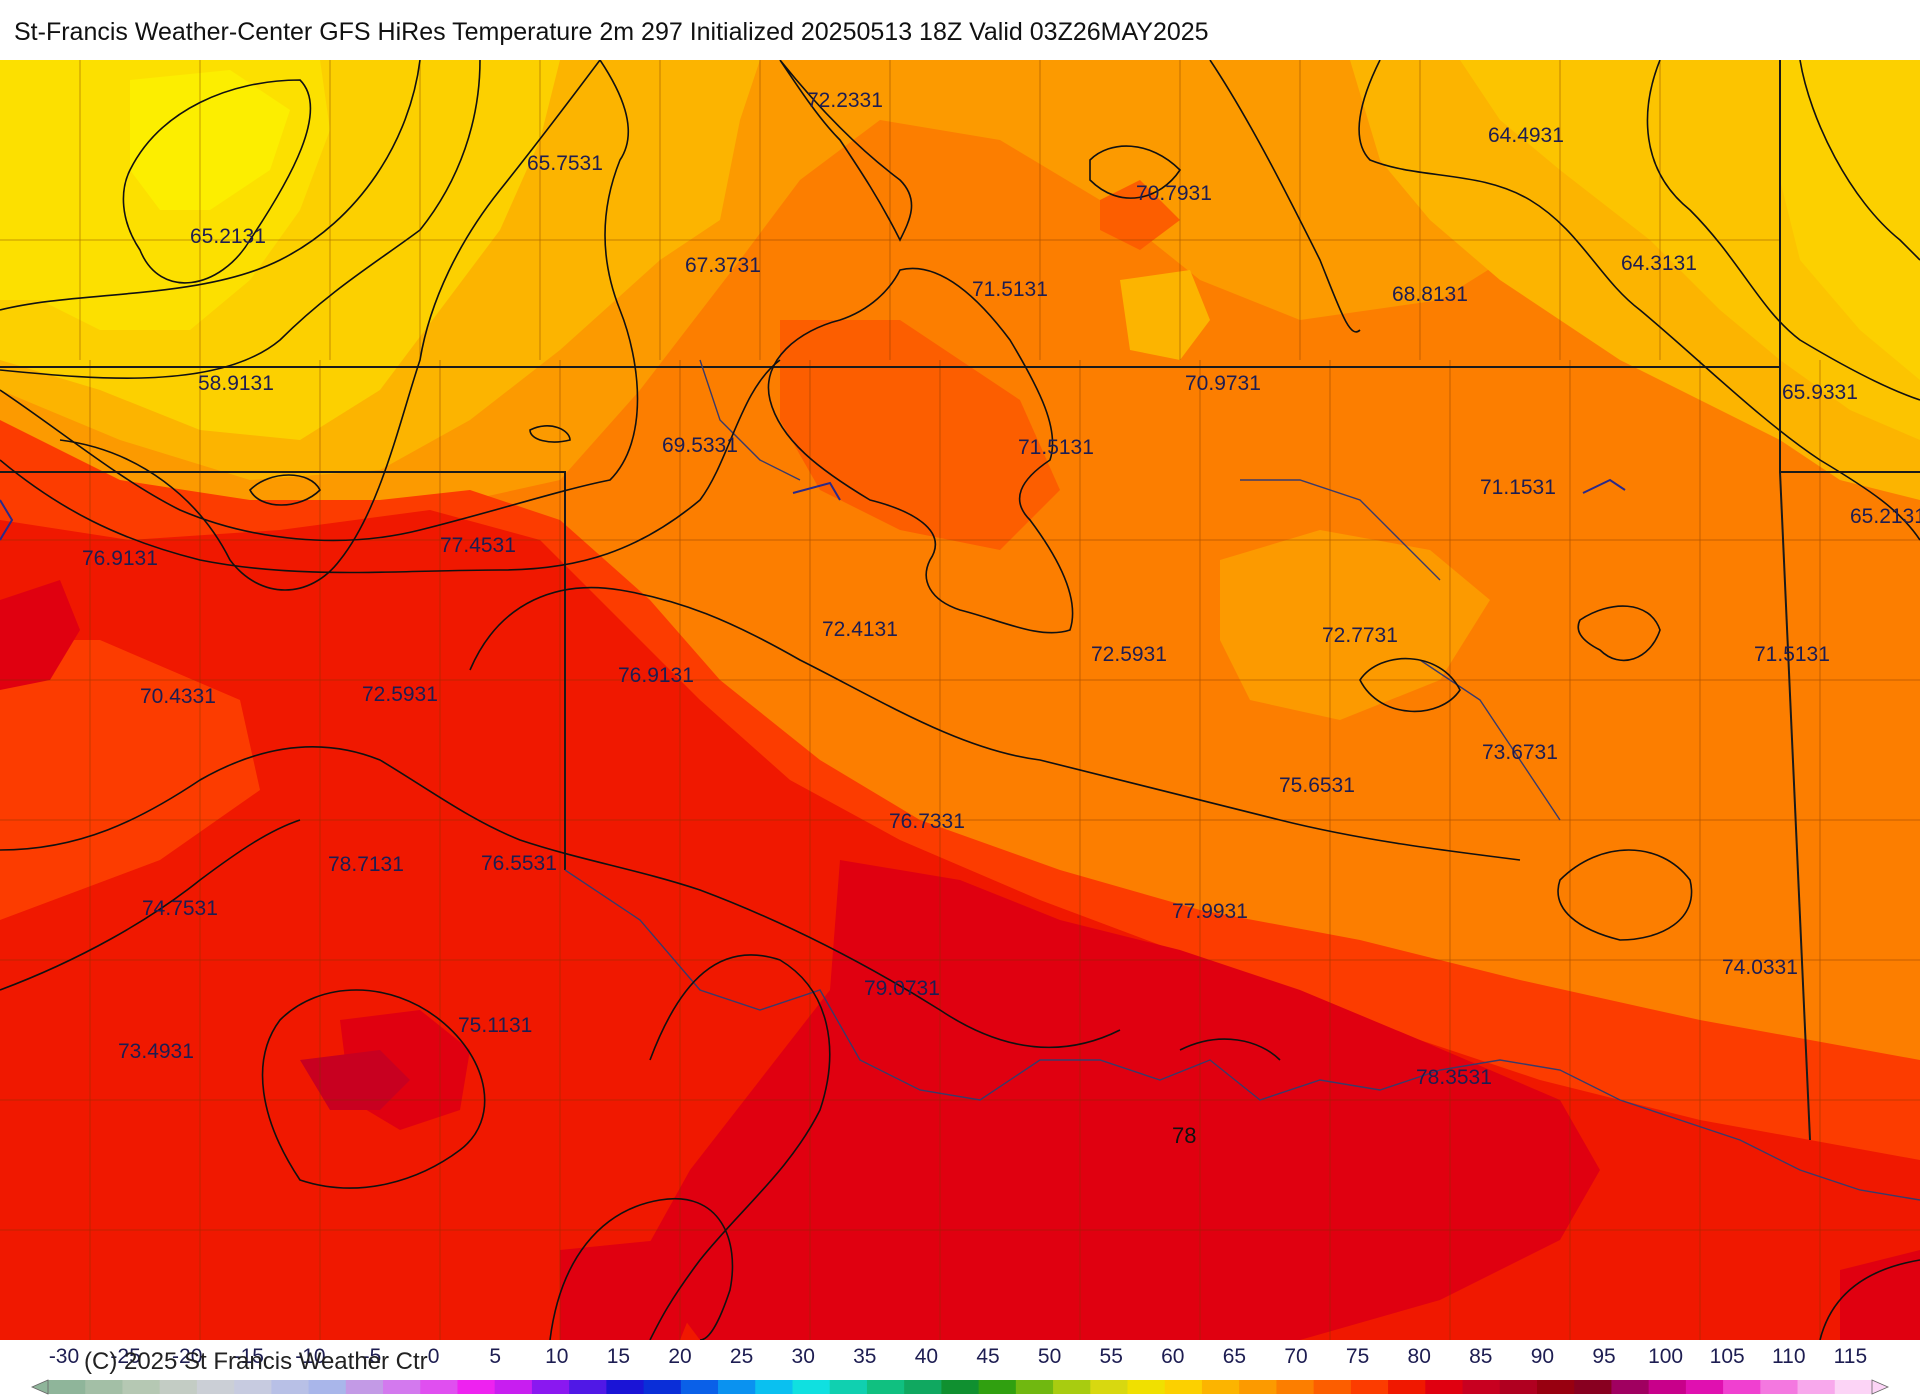 The image size is (1920, 1400). What do you see at coordinates (860, 629) in the screenshot?
I see `station-value-label: 72.4131` at bounding box center [860, 629].